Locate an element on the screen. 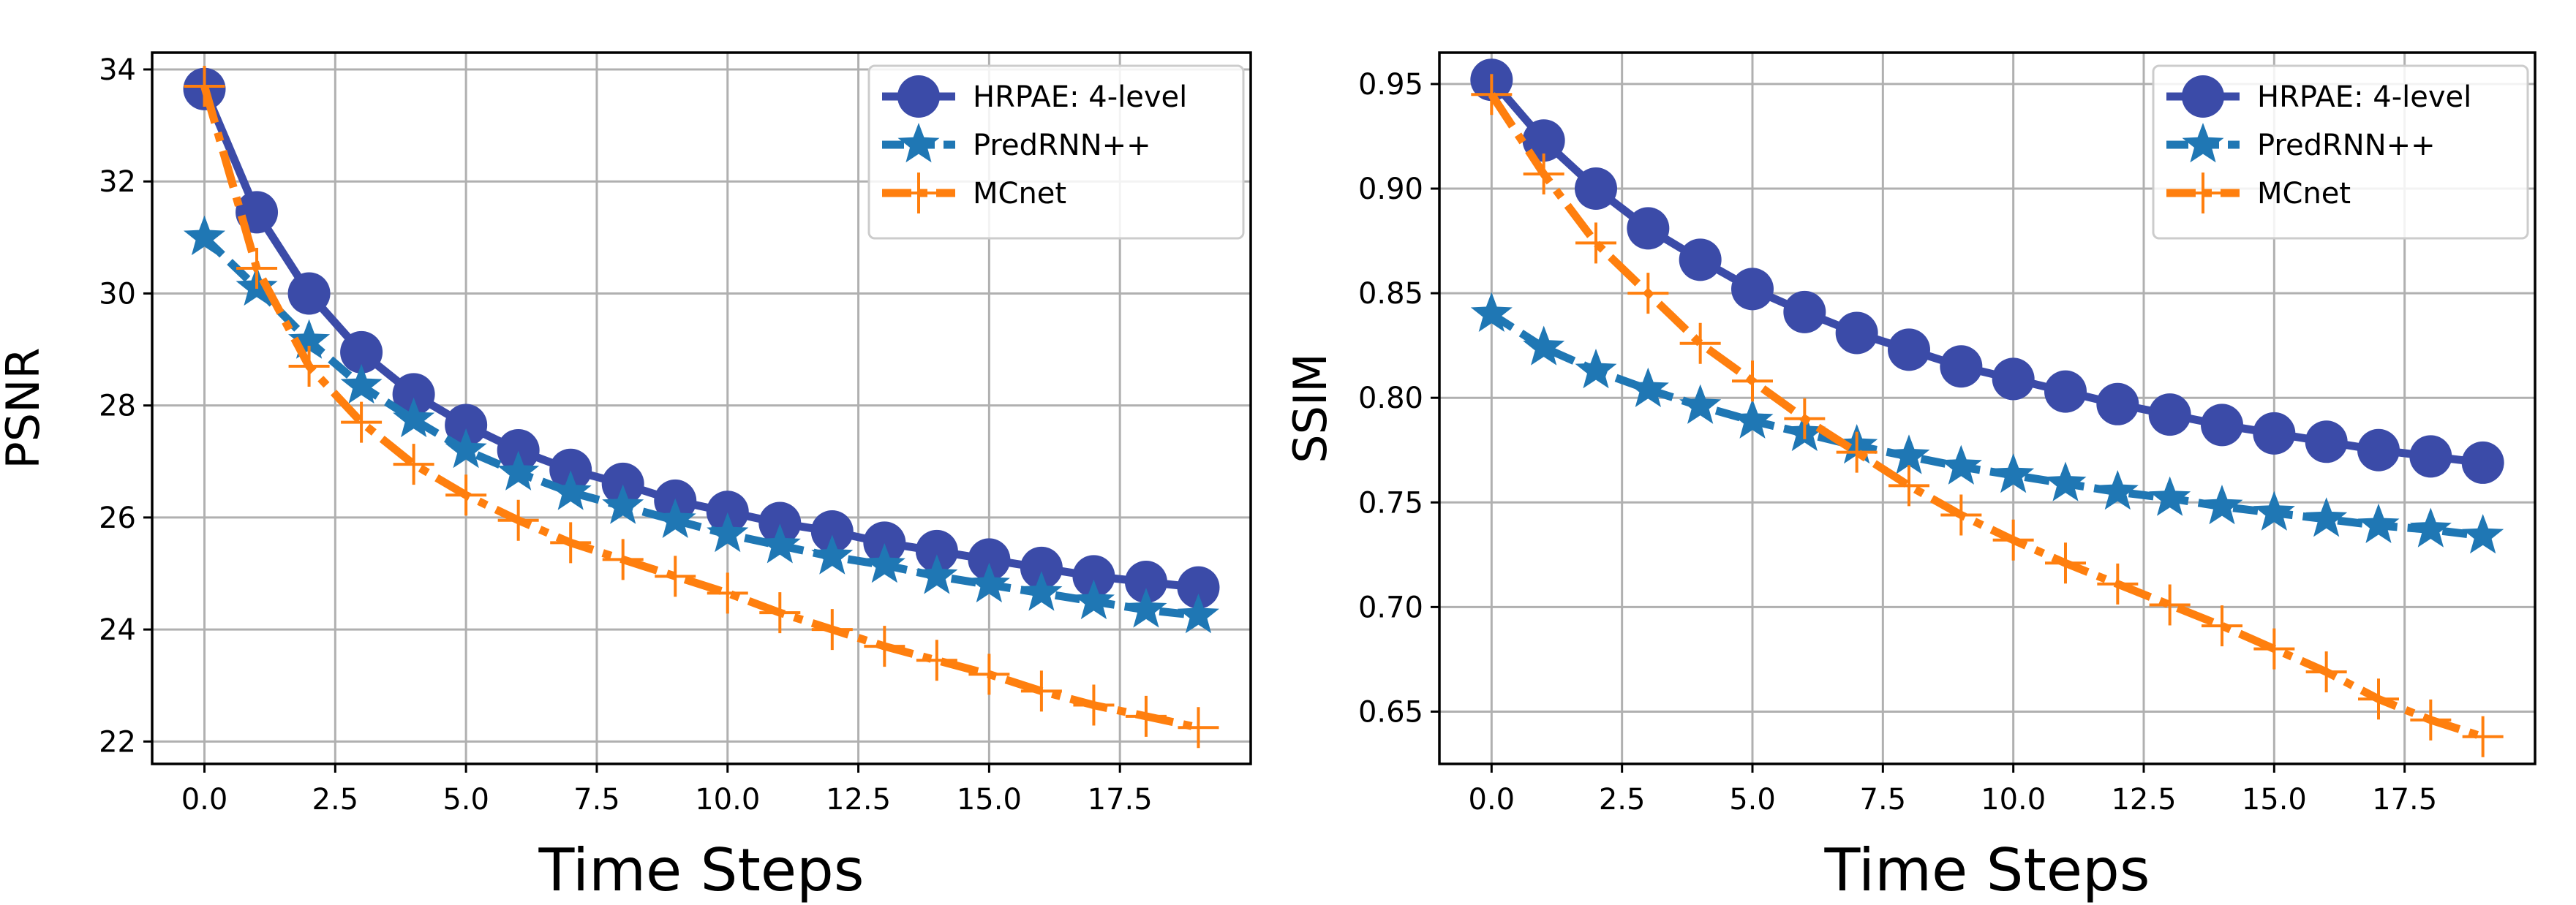  x-tick-label: 12.5 is located at coordinates (2143, 800).